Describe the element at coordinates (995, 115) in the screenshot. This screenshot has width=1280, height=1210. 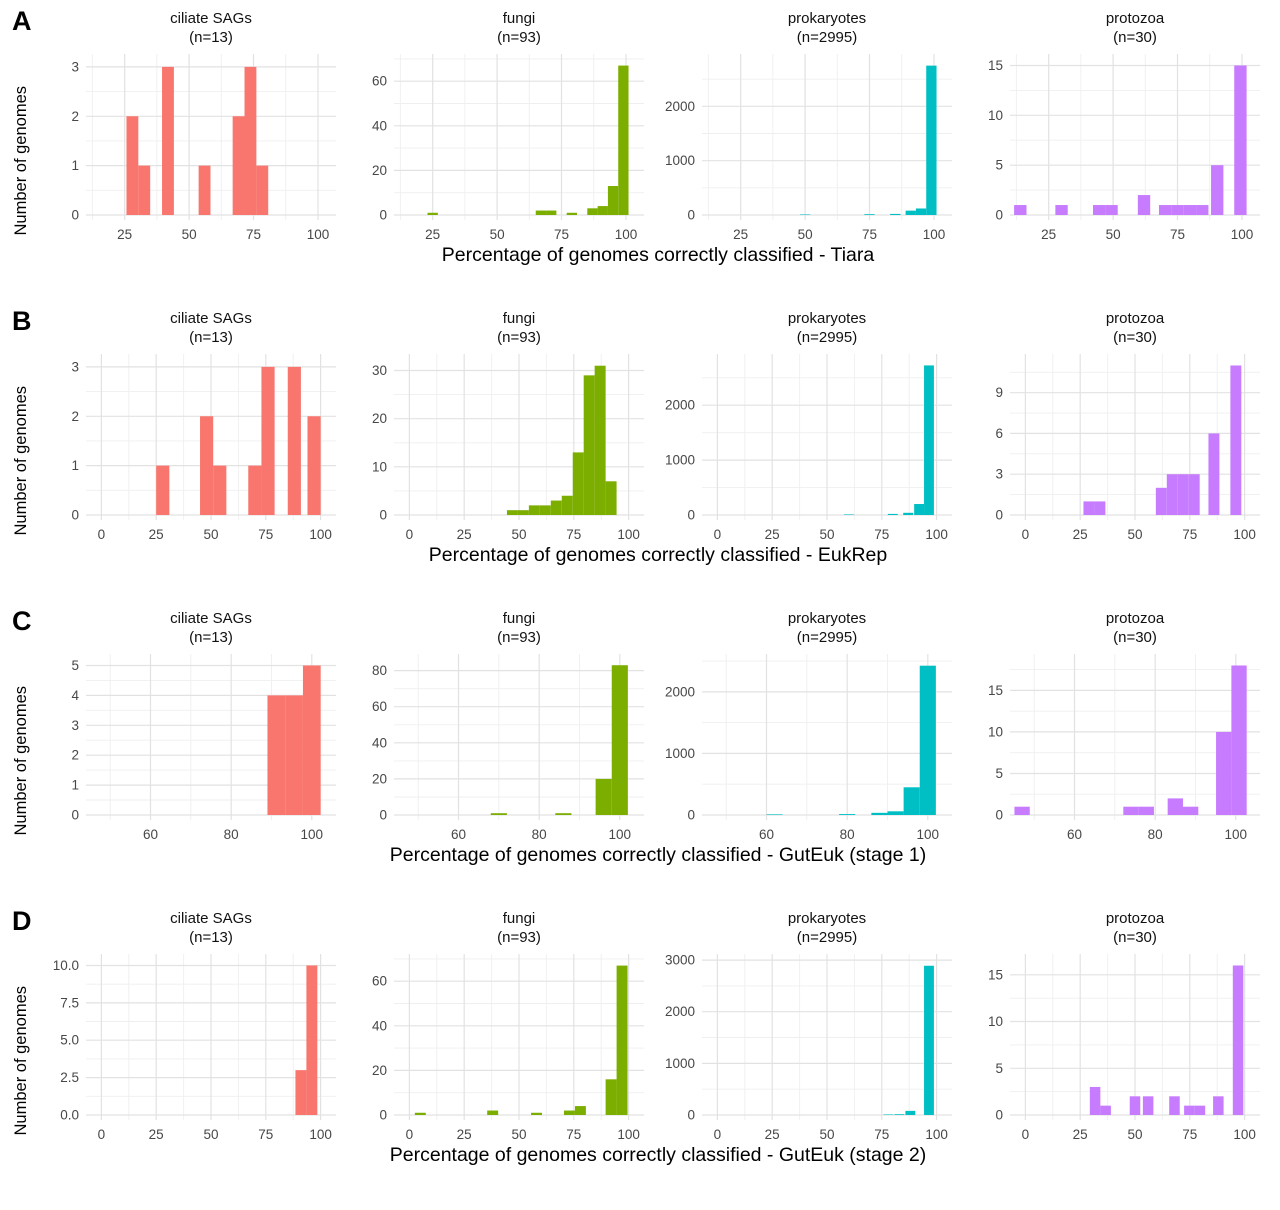
I see `y-tick-label: 10` at that location.